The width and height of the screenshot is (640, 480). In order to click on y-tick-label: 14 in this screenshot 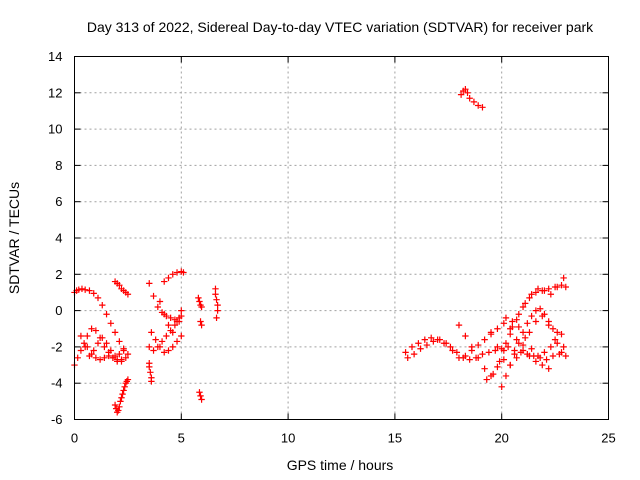, I will do `click(55, 56)`.